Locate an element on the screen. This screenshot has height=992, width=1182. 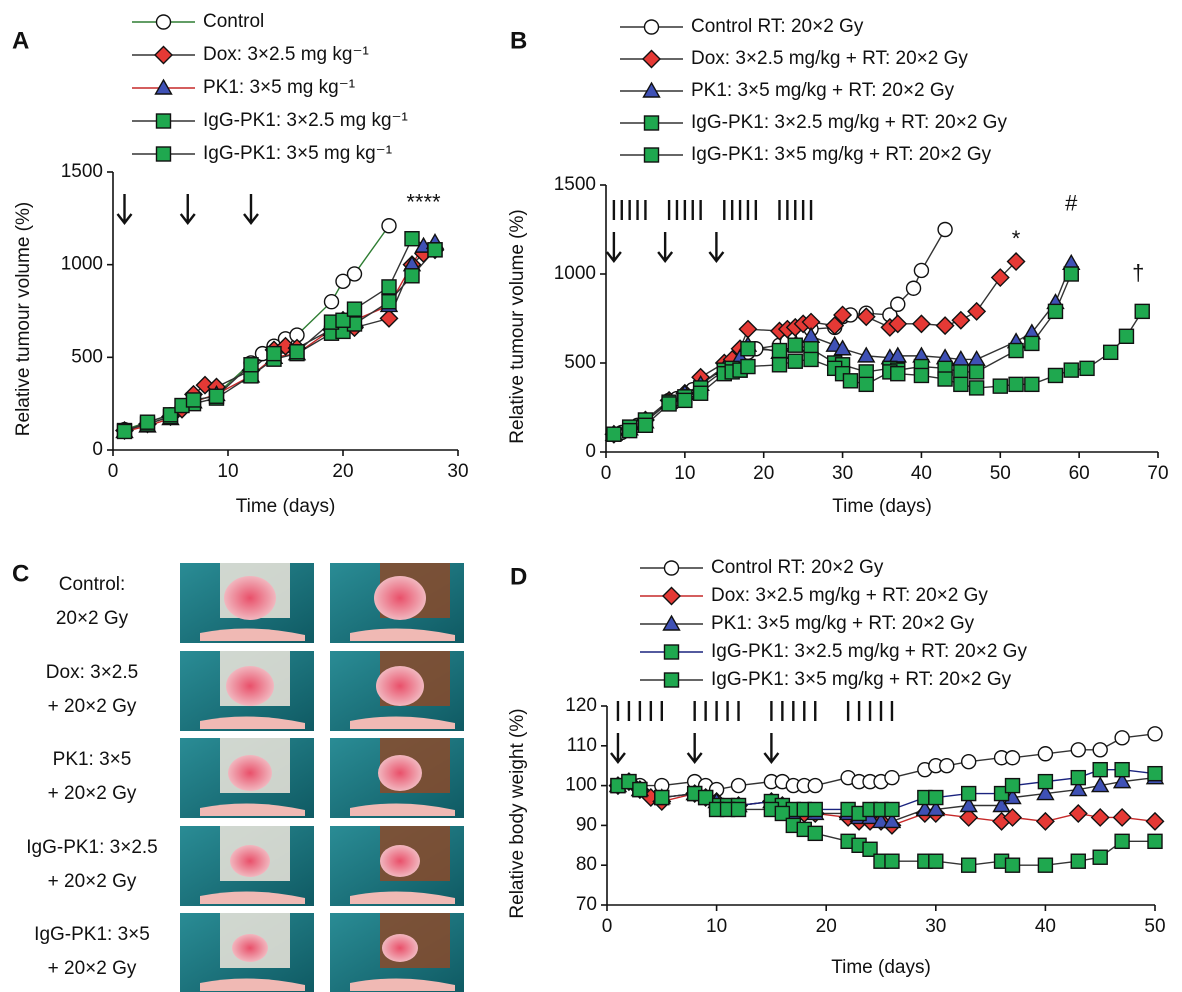
x-axis-label: Time (days) is located at coordinates (286, 506).